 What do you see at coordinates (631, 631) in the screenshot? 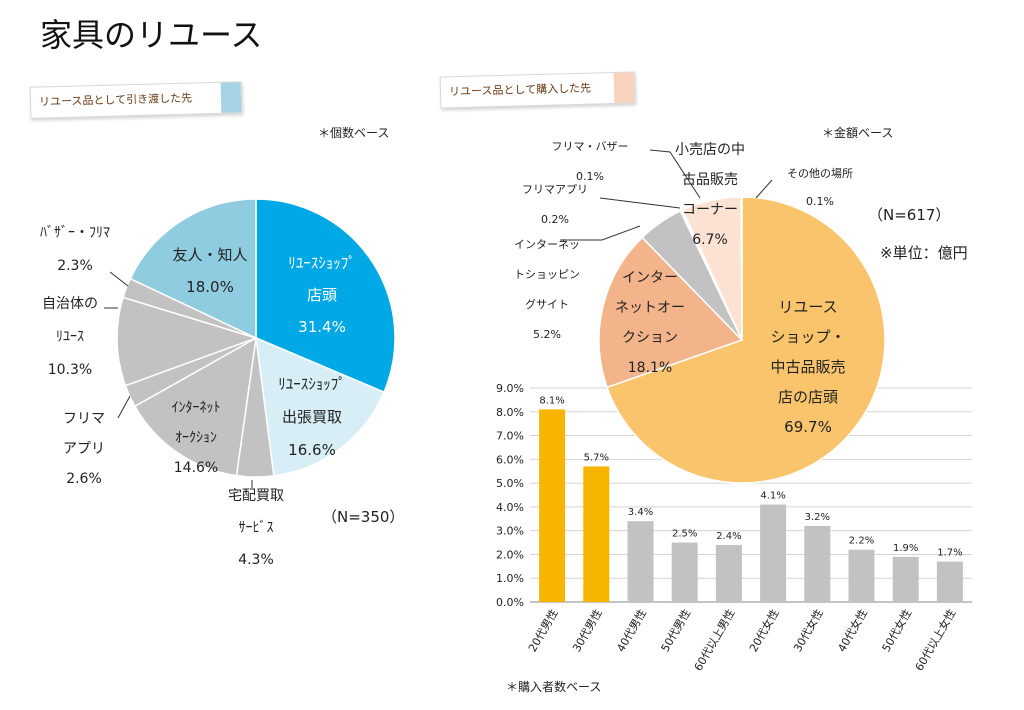
I see `bar-category-label-2: 40代男性` at bounding box center [631, 631].